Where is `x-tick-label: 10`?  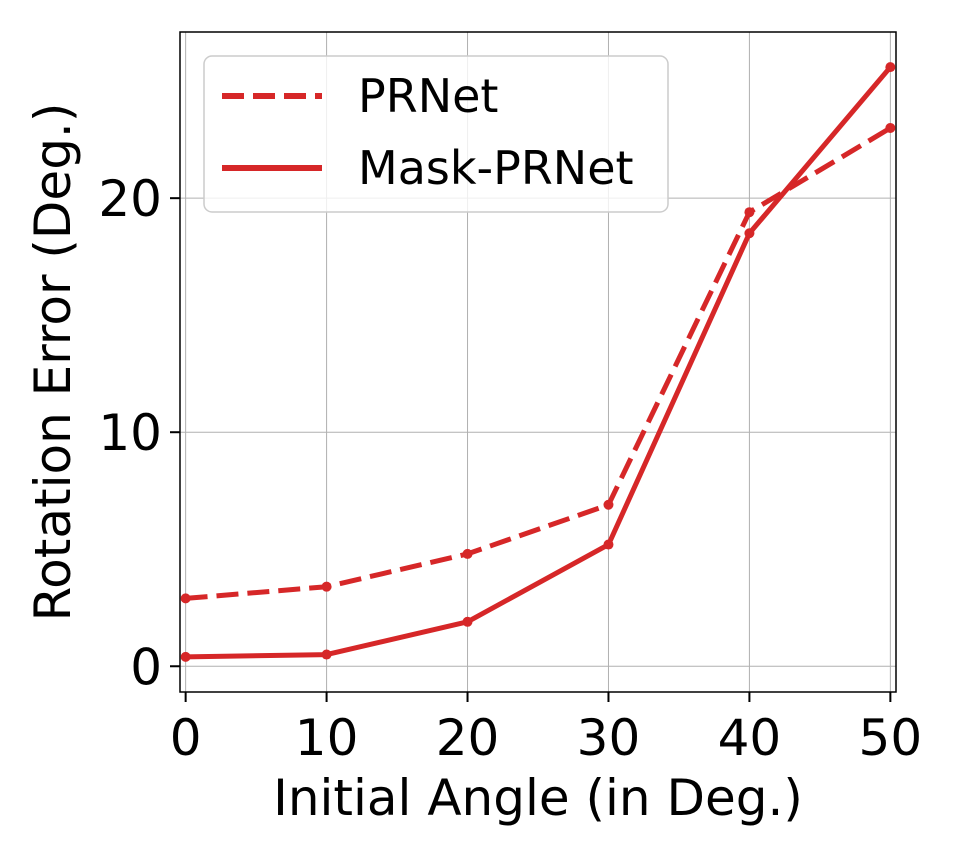 x-tick-label: 10 is located at coordinates (327, 738).